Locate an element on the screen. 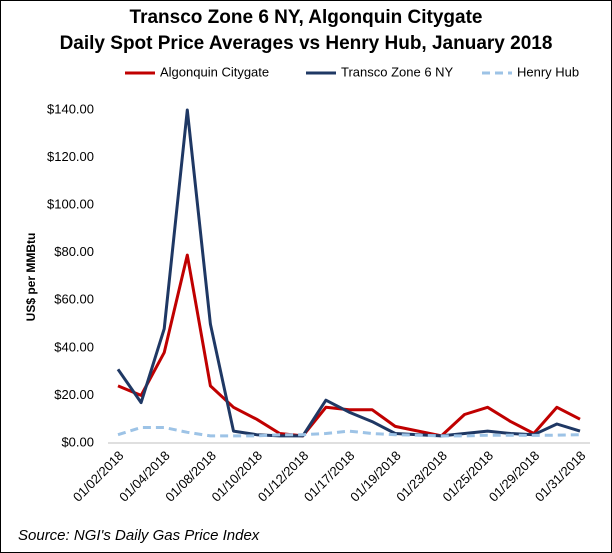  y-axis-label: US$ per MMBtu is located at coordinates (31, 277).